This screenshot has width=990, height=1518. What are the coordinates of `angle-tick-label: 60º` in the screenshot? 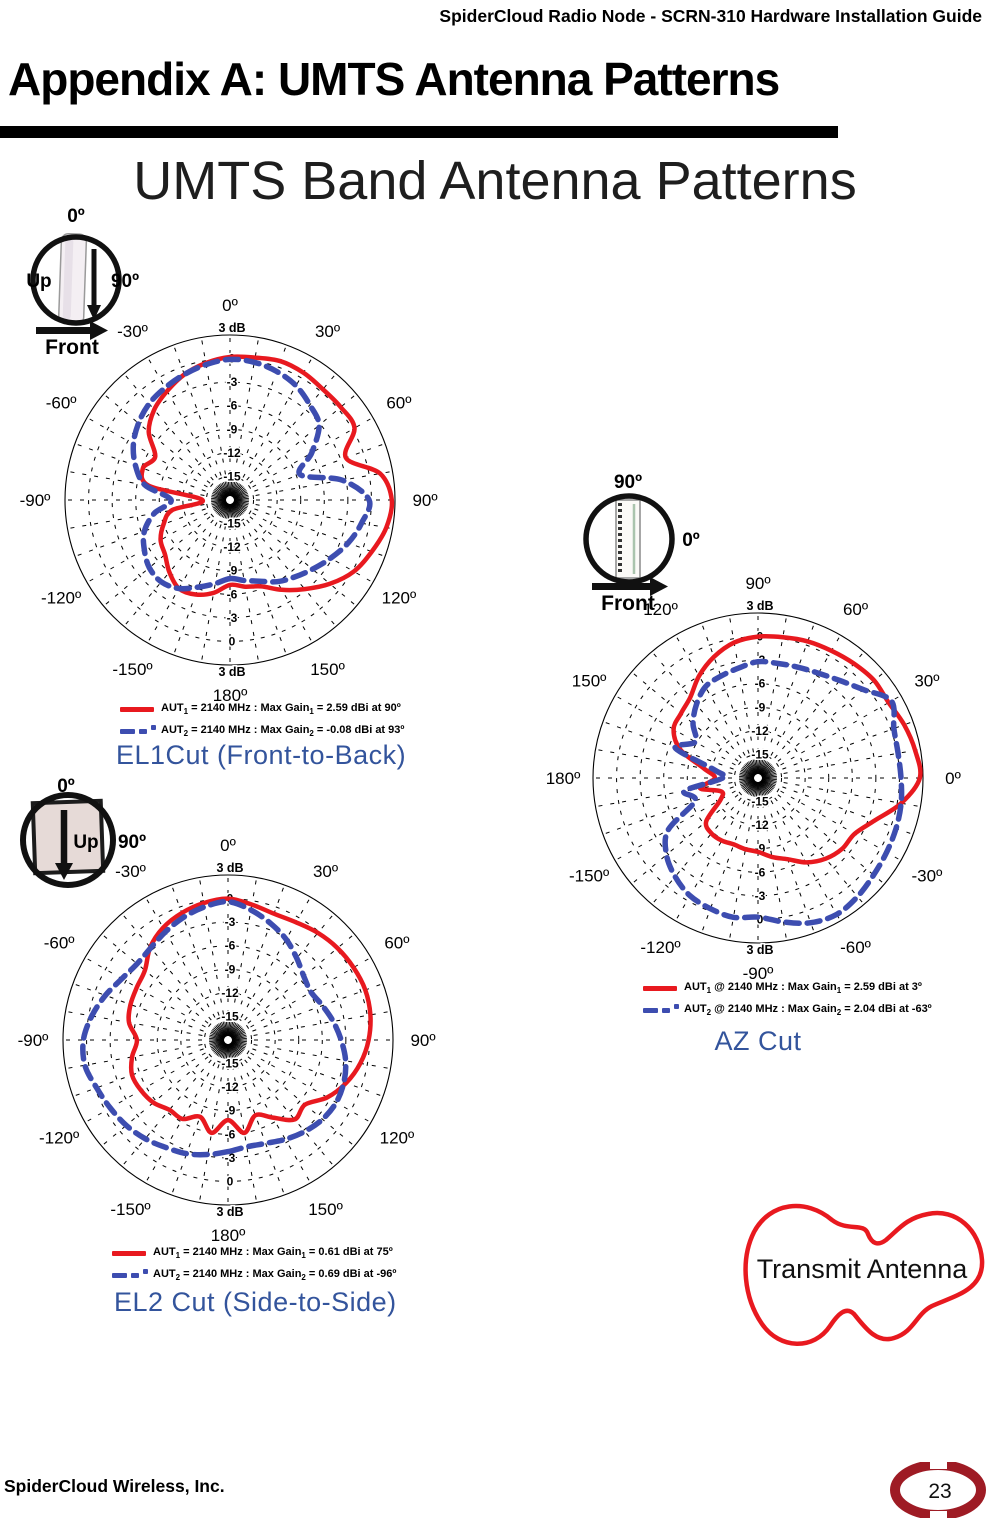 It's located at (398, 403).